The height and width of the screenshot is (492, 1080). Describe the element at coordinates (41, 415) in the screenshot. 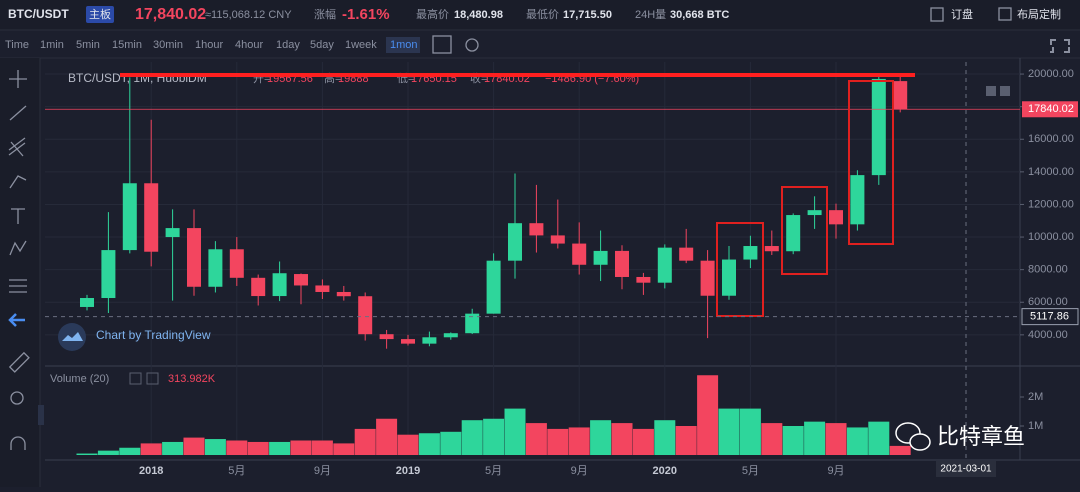

I see `sidebar-toggle` at that location.